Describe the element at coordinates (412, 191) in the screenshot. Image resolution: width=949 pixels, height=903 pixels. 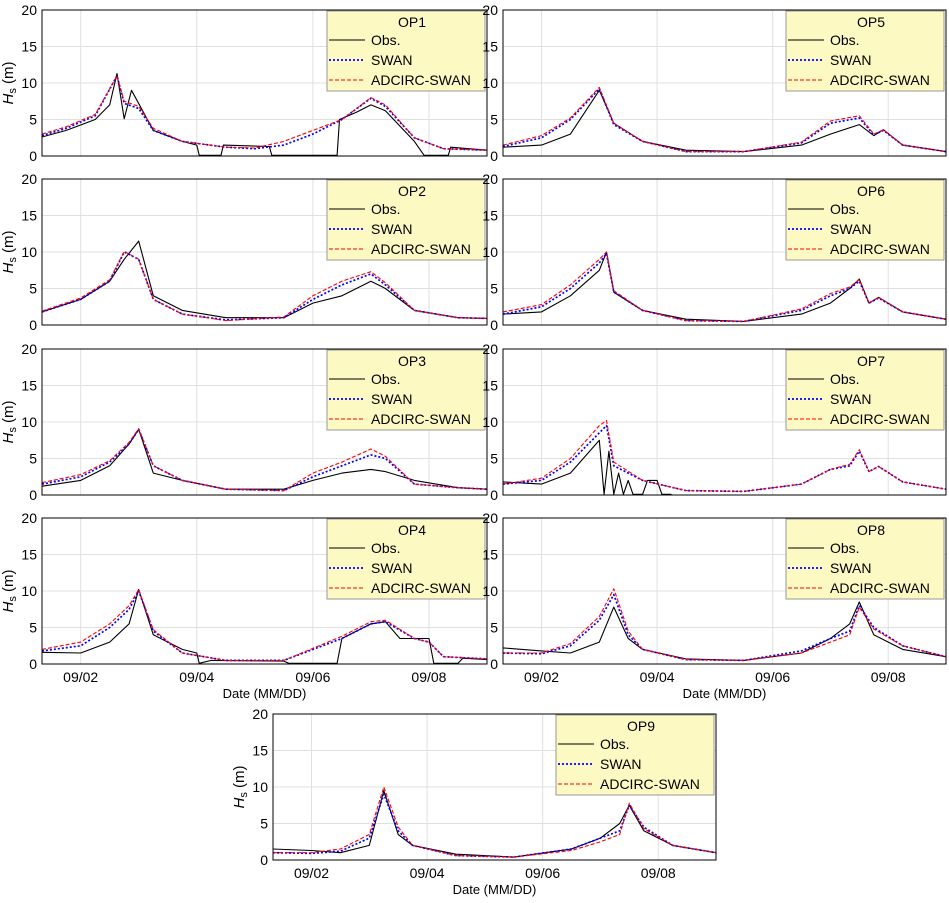
I see `legend-title: OP2` at that location.